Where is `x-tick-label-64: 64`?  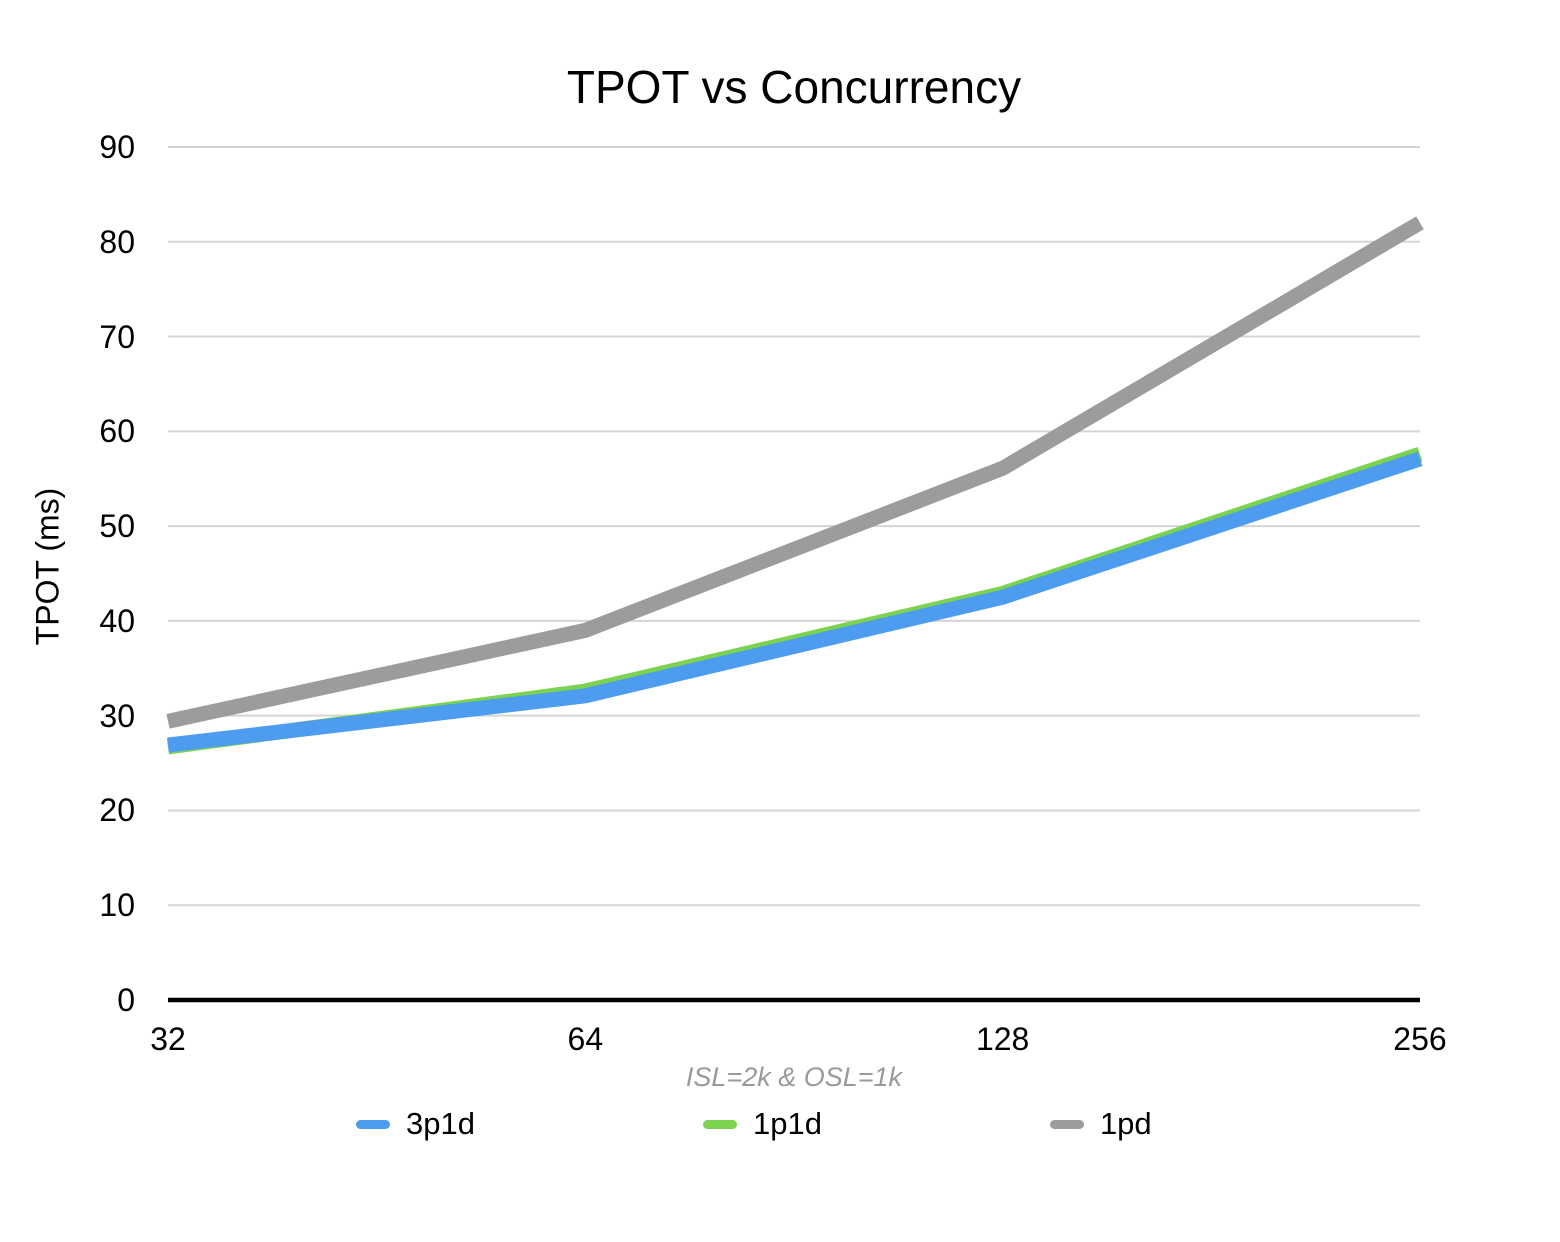 x-tick-label-64: 64 is located at coordinates (585, 1039).